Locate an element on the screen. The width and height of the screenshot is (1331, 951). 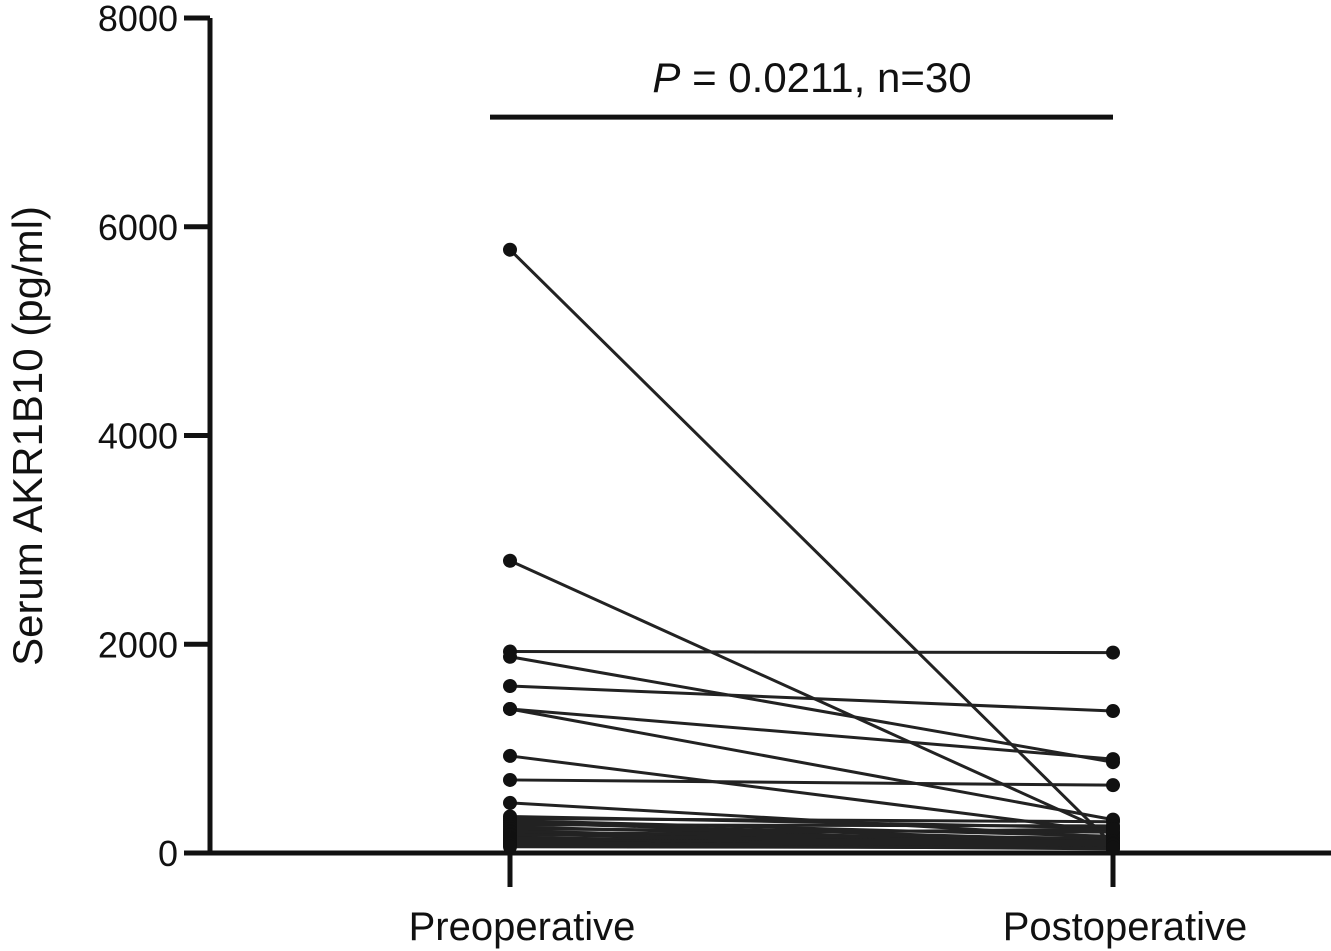
x-category-label: Postoperative is located at coordinates (1125, 927).